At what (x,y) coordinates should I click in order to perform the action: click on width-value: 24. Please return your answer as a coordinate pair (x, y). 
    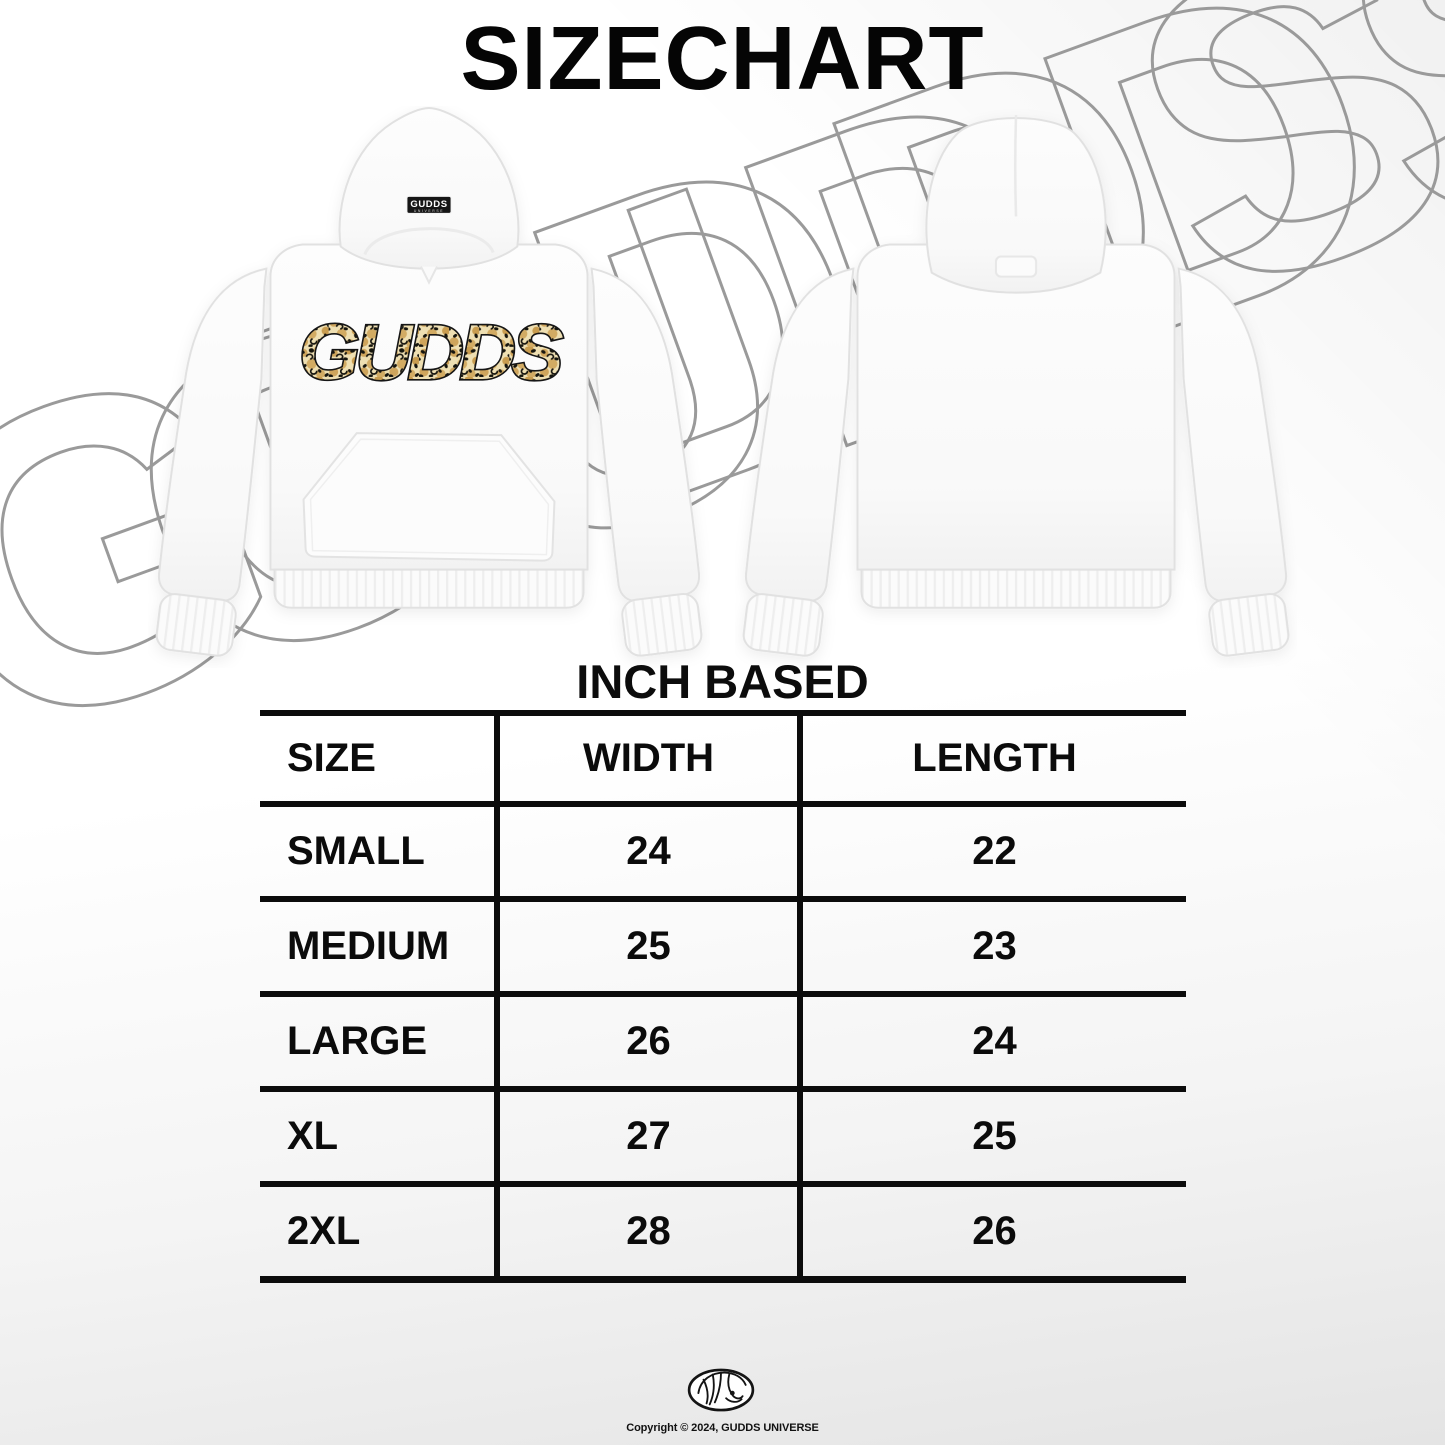
    Looking at the image, I should click on (647, 850).